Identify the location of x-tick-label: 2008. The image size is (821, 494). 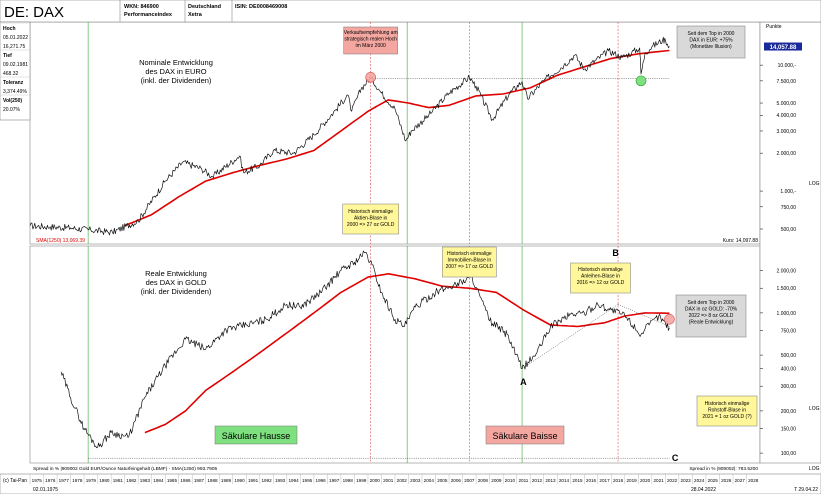
(483, 480).